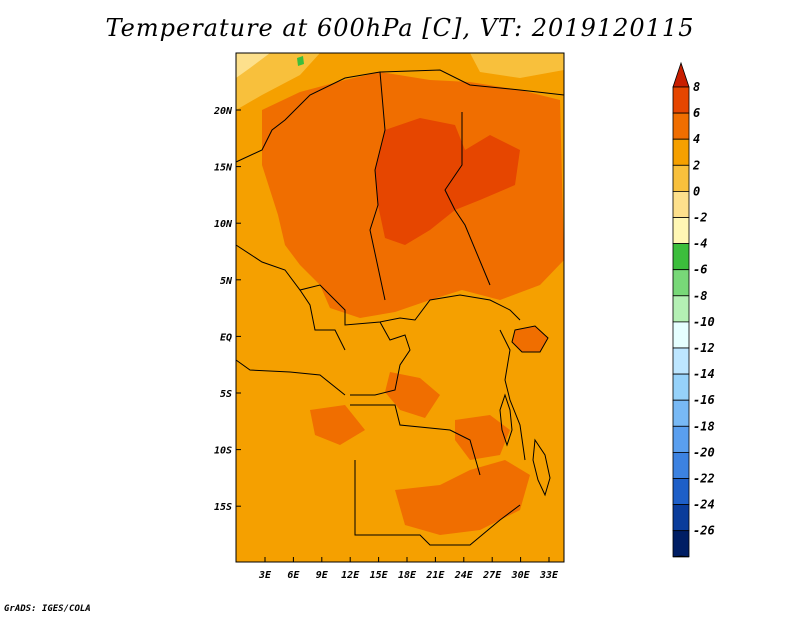  What do you see at coordinates (700, 218) in the screenshot?
I see `colorbar-label: -2` at bounding box center [700, 218].